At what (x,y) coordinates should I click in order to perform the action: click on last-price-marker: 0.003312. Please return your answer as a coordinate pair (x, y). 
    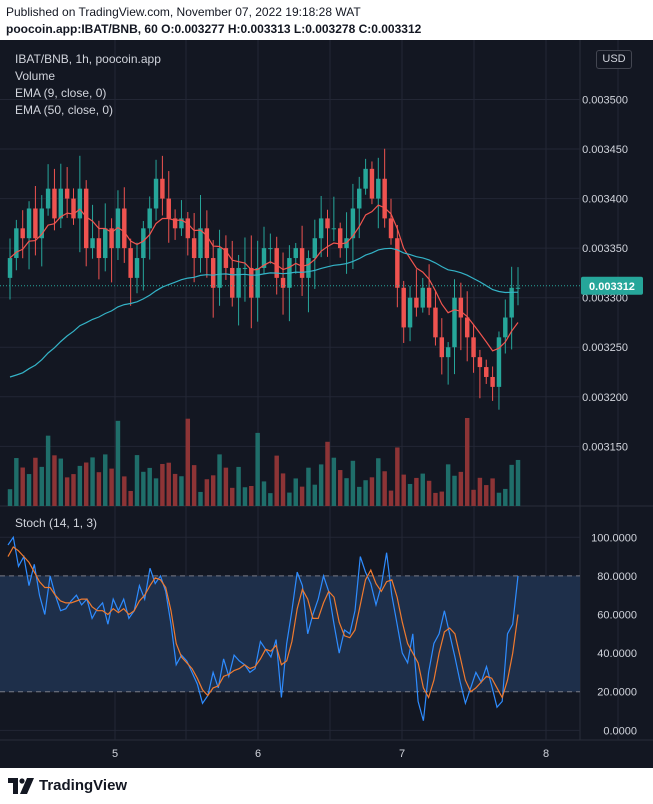
    Looking at the image, I should click on (321, 285).